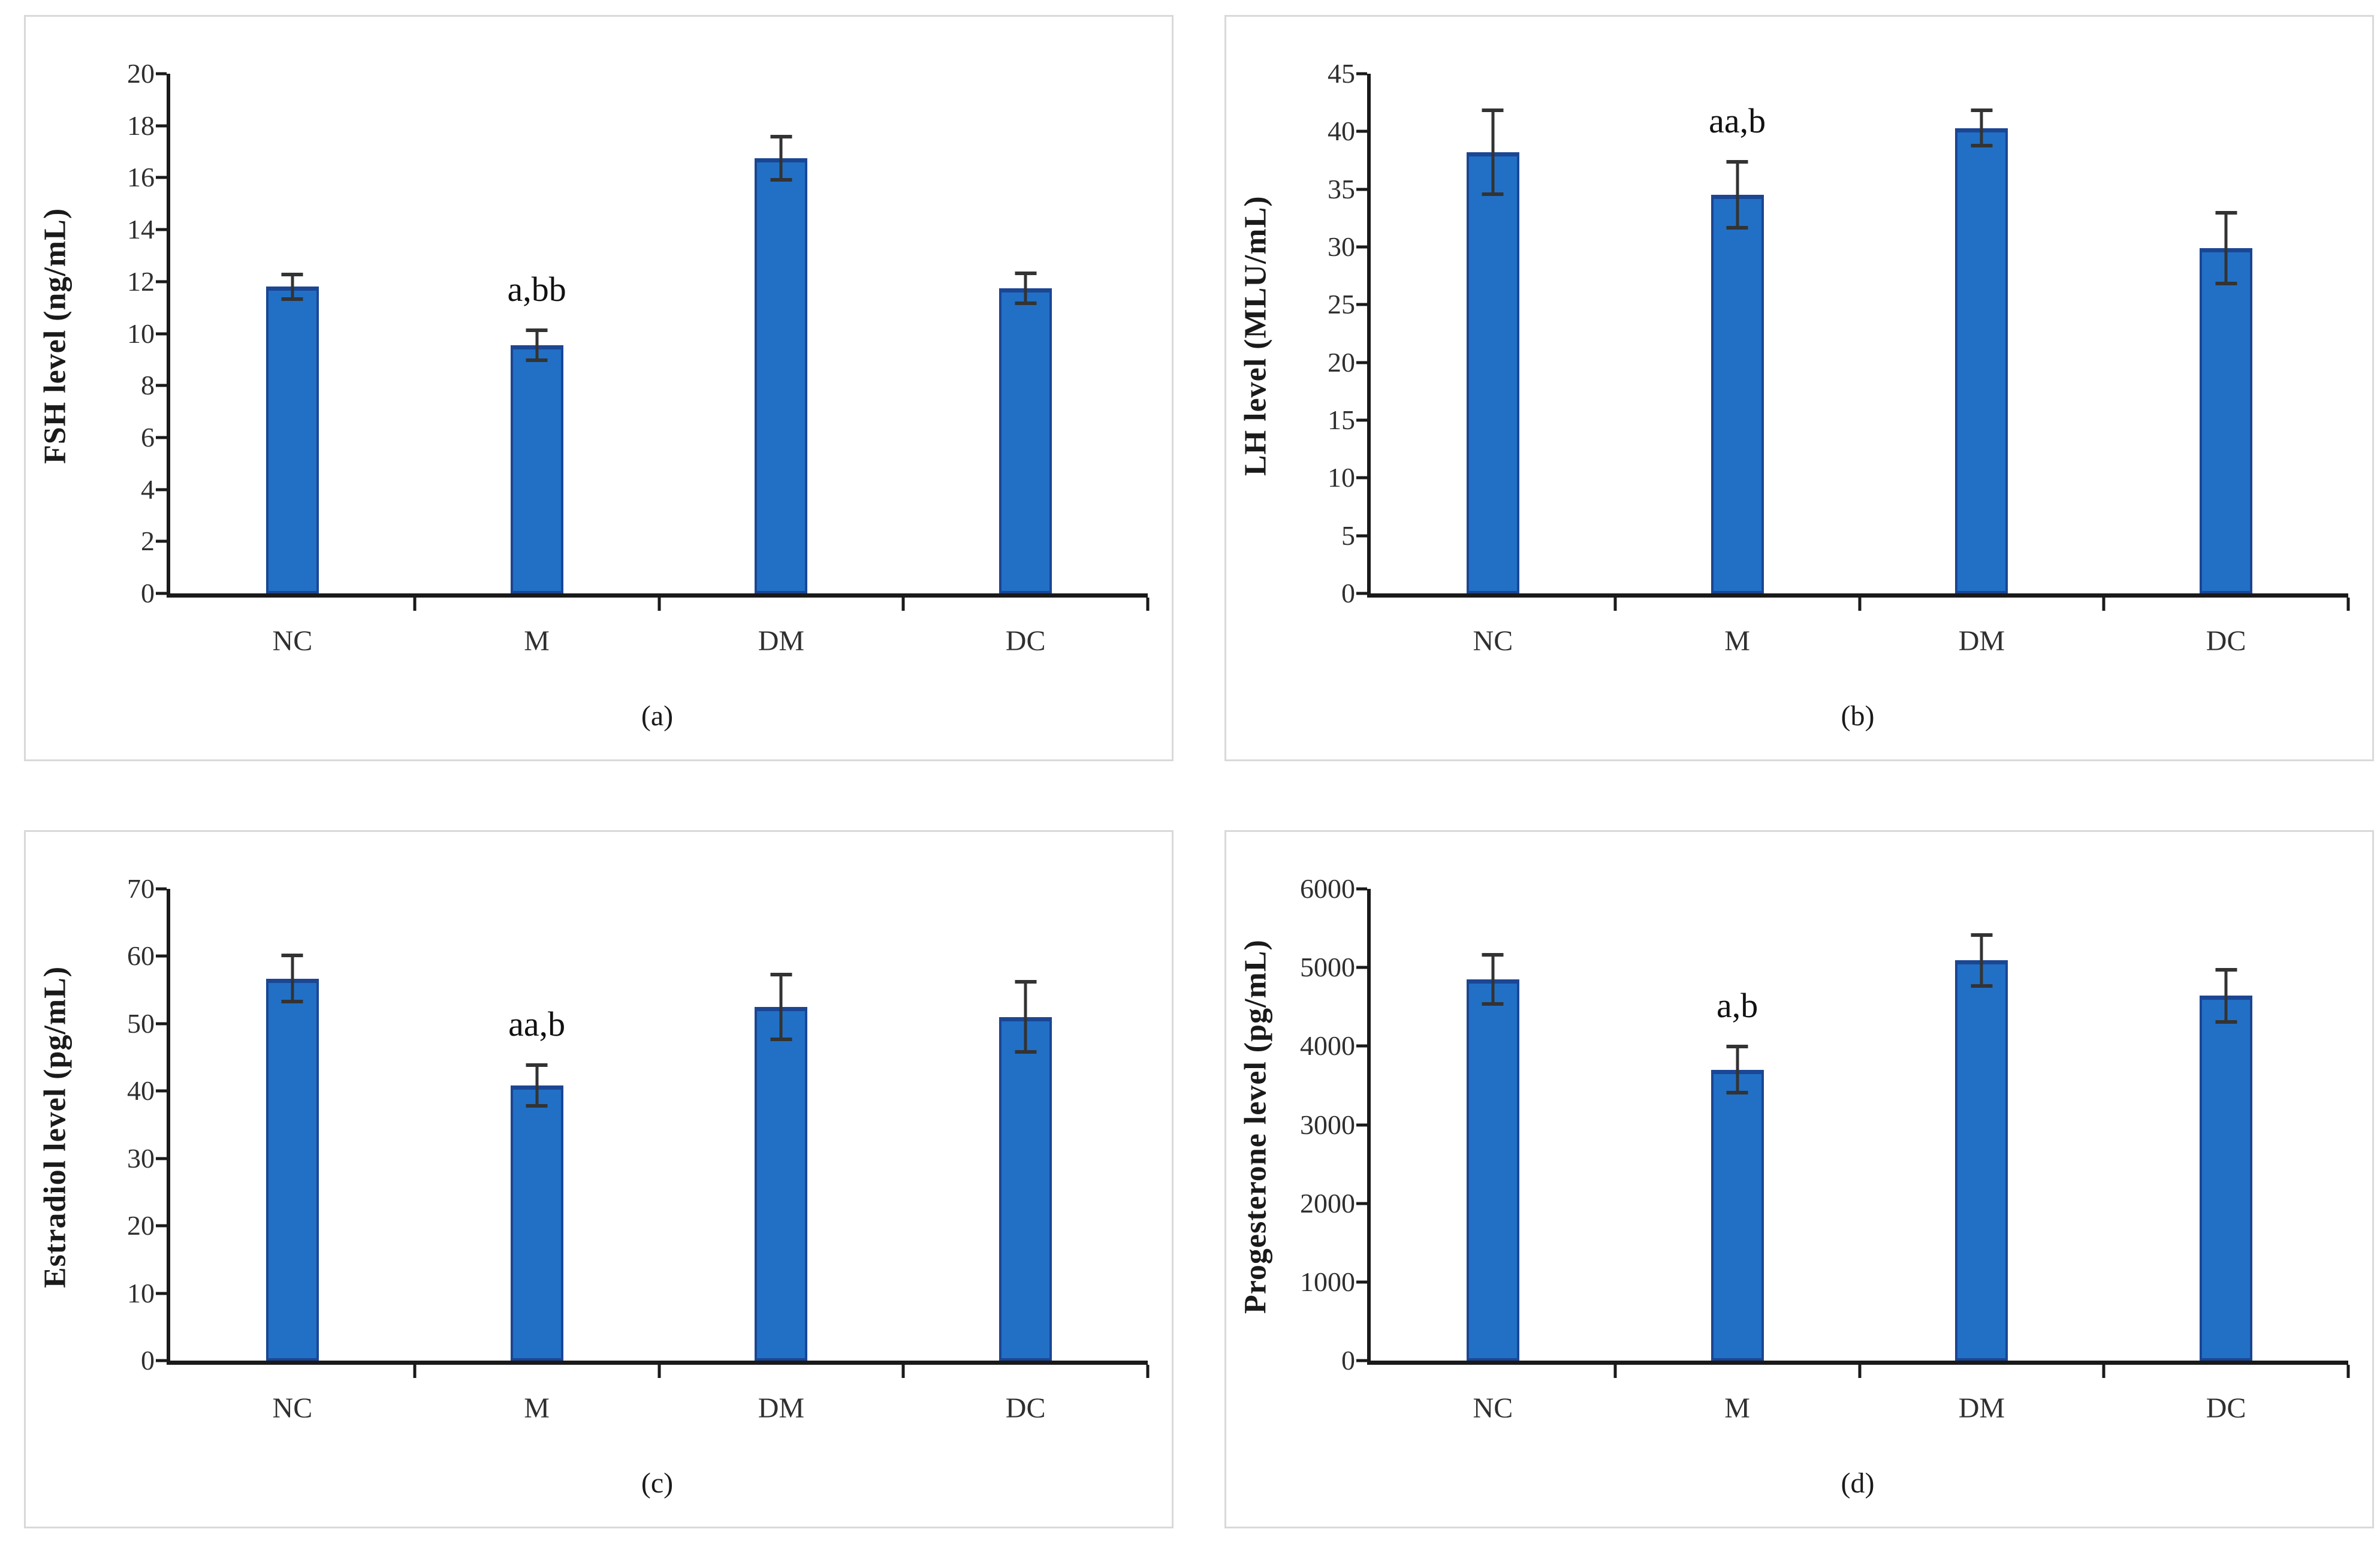  What do you see at coordinates (148, 437) in the screenshot?
I see `y-axis-tick-label: 6` at bounding box center [148, 437].